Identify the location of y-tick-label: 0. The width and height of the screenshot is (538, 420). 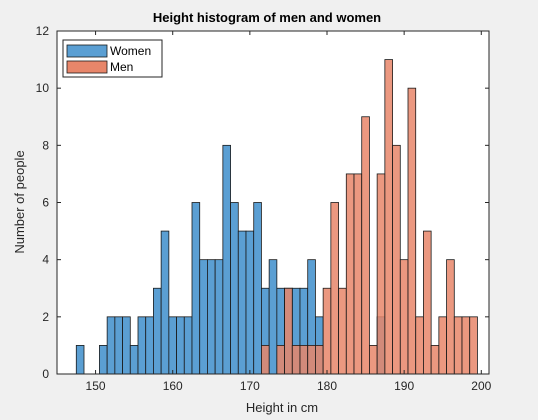
(45, 374).